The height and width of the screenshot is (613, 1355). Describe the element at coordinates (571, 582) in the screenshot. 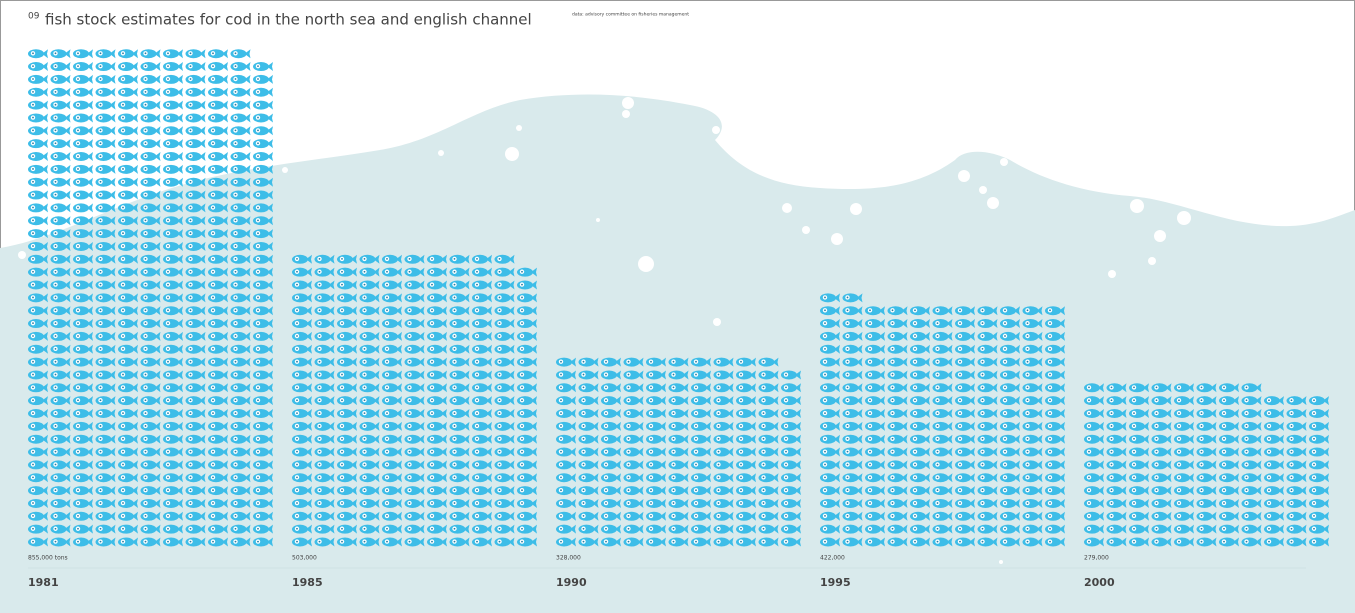

I see `category-label: 1990` at that location.